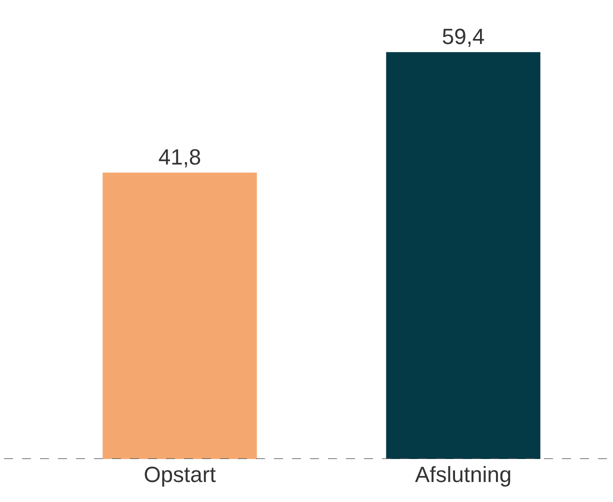 The height and width of the screenshot is (502, 613). I want to click on x-tick-label: Afslutning, so click(463, 474).